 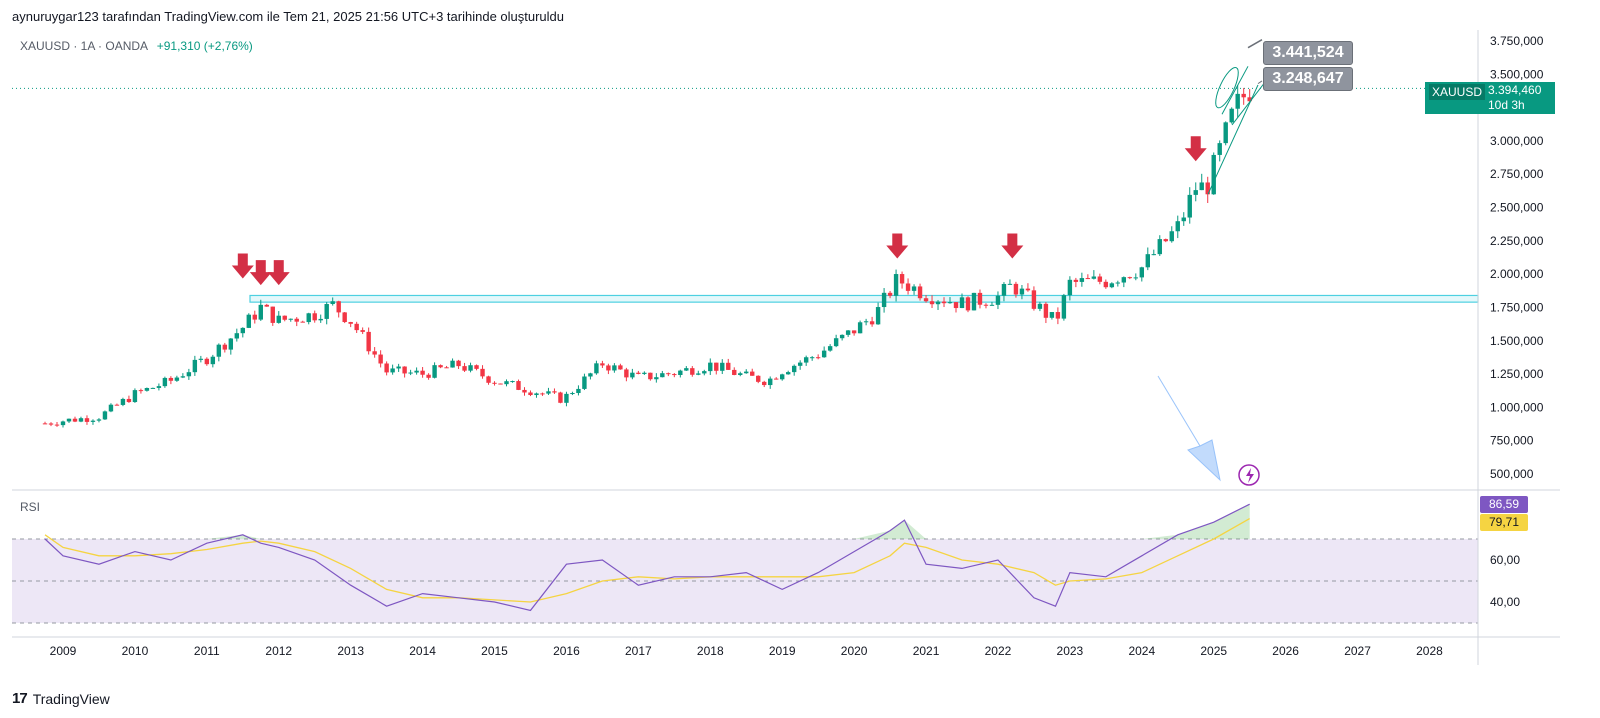 I want to click on rsi-ma-line, so click(x=647, y=560).